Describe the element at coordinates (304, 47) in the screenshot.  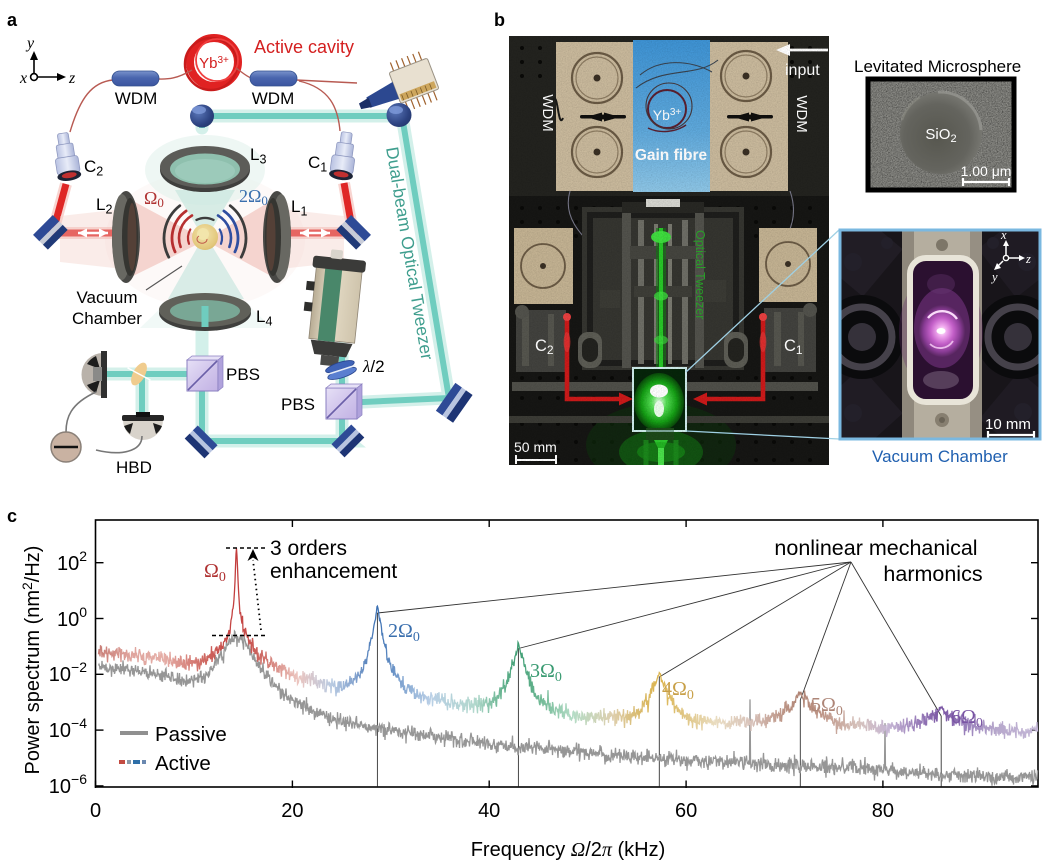
I see `svg-text: Active cavity` at that location.